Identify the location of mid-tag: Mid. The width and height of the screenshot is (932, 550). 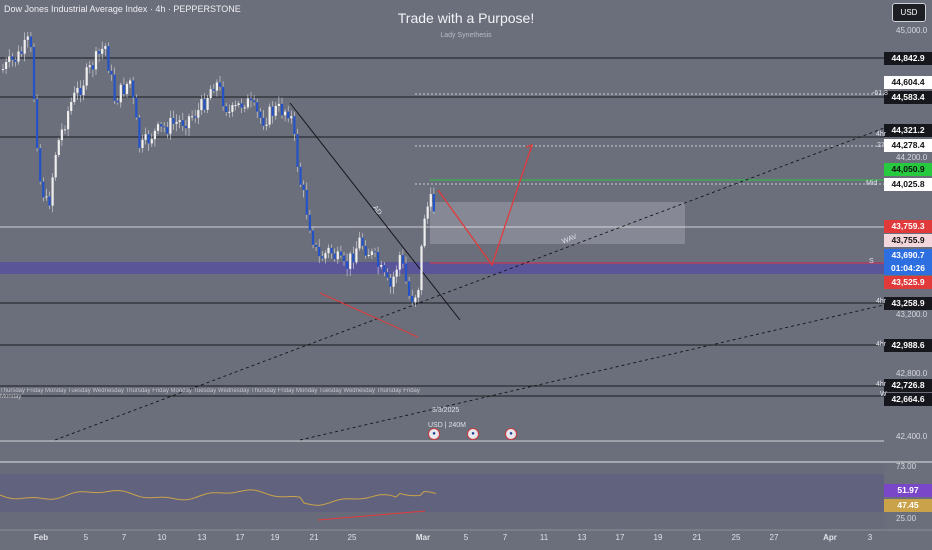
(872, 183).